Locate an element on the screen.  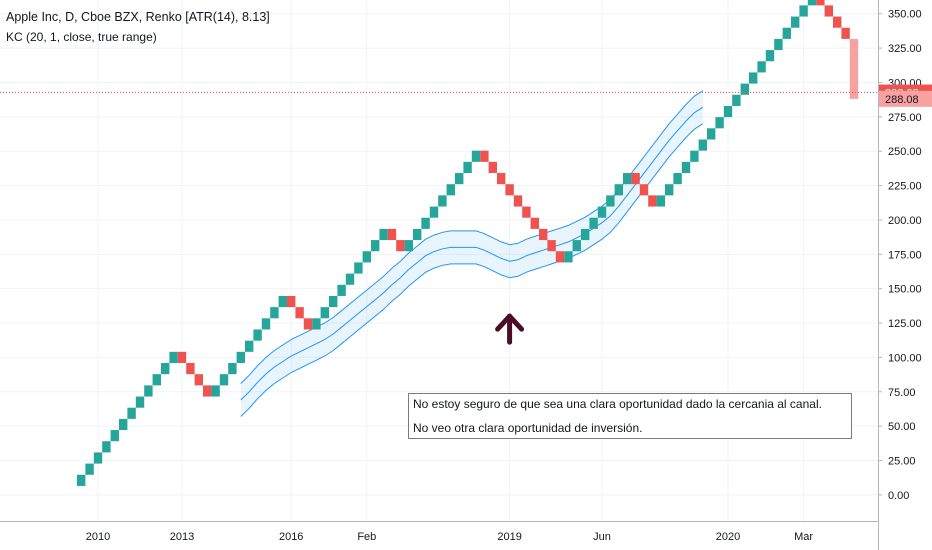
x-tick-label: 2016 is located at coordinates (291, 537).